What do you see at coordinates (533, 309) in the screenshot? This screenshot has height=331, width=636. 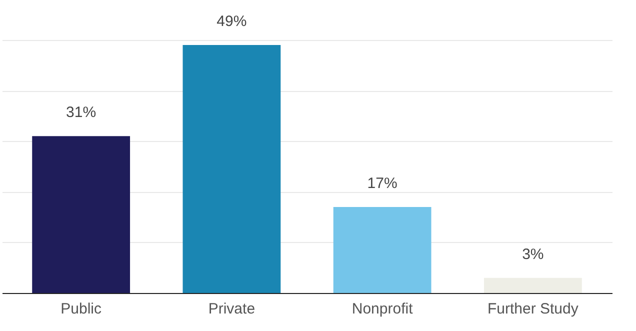 I see `x-tick-label: Further Study` at bounding box center [533, 309].